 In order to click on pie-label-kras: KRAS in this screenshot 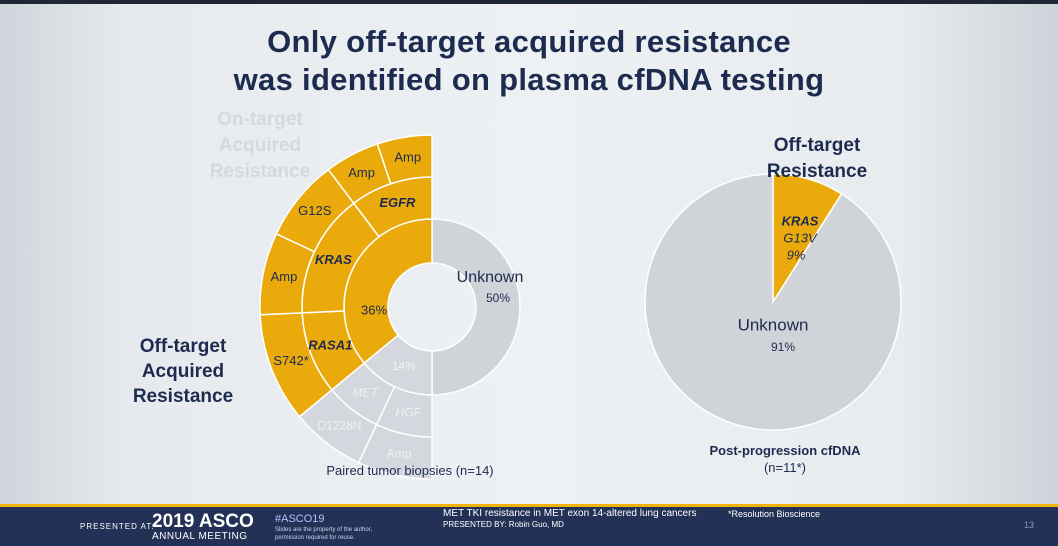, I will do `click(800, 220)`.